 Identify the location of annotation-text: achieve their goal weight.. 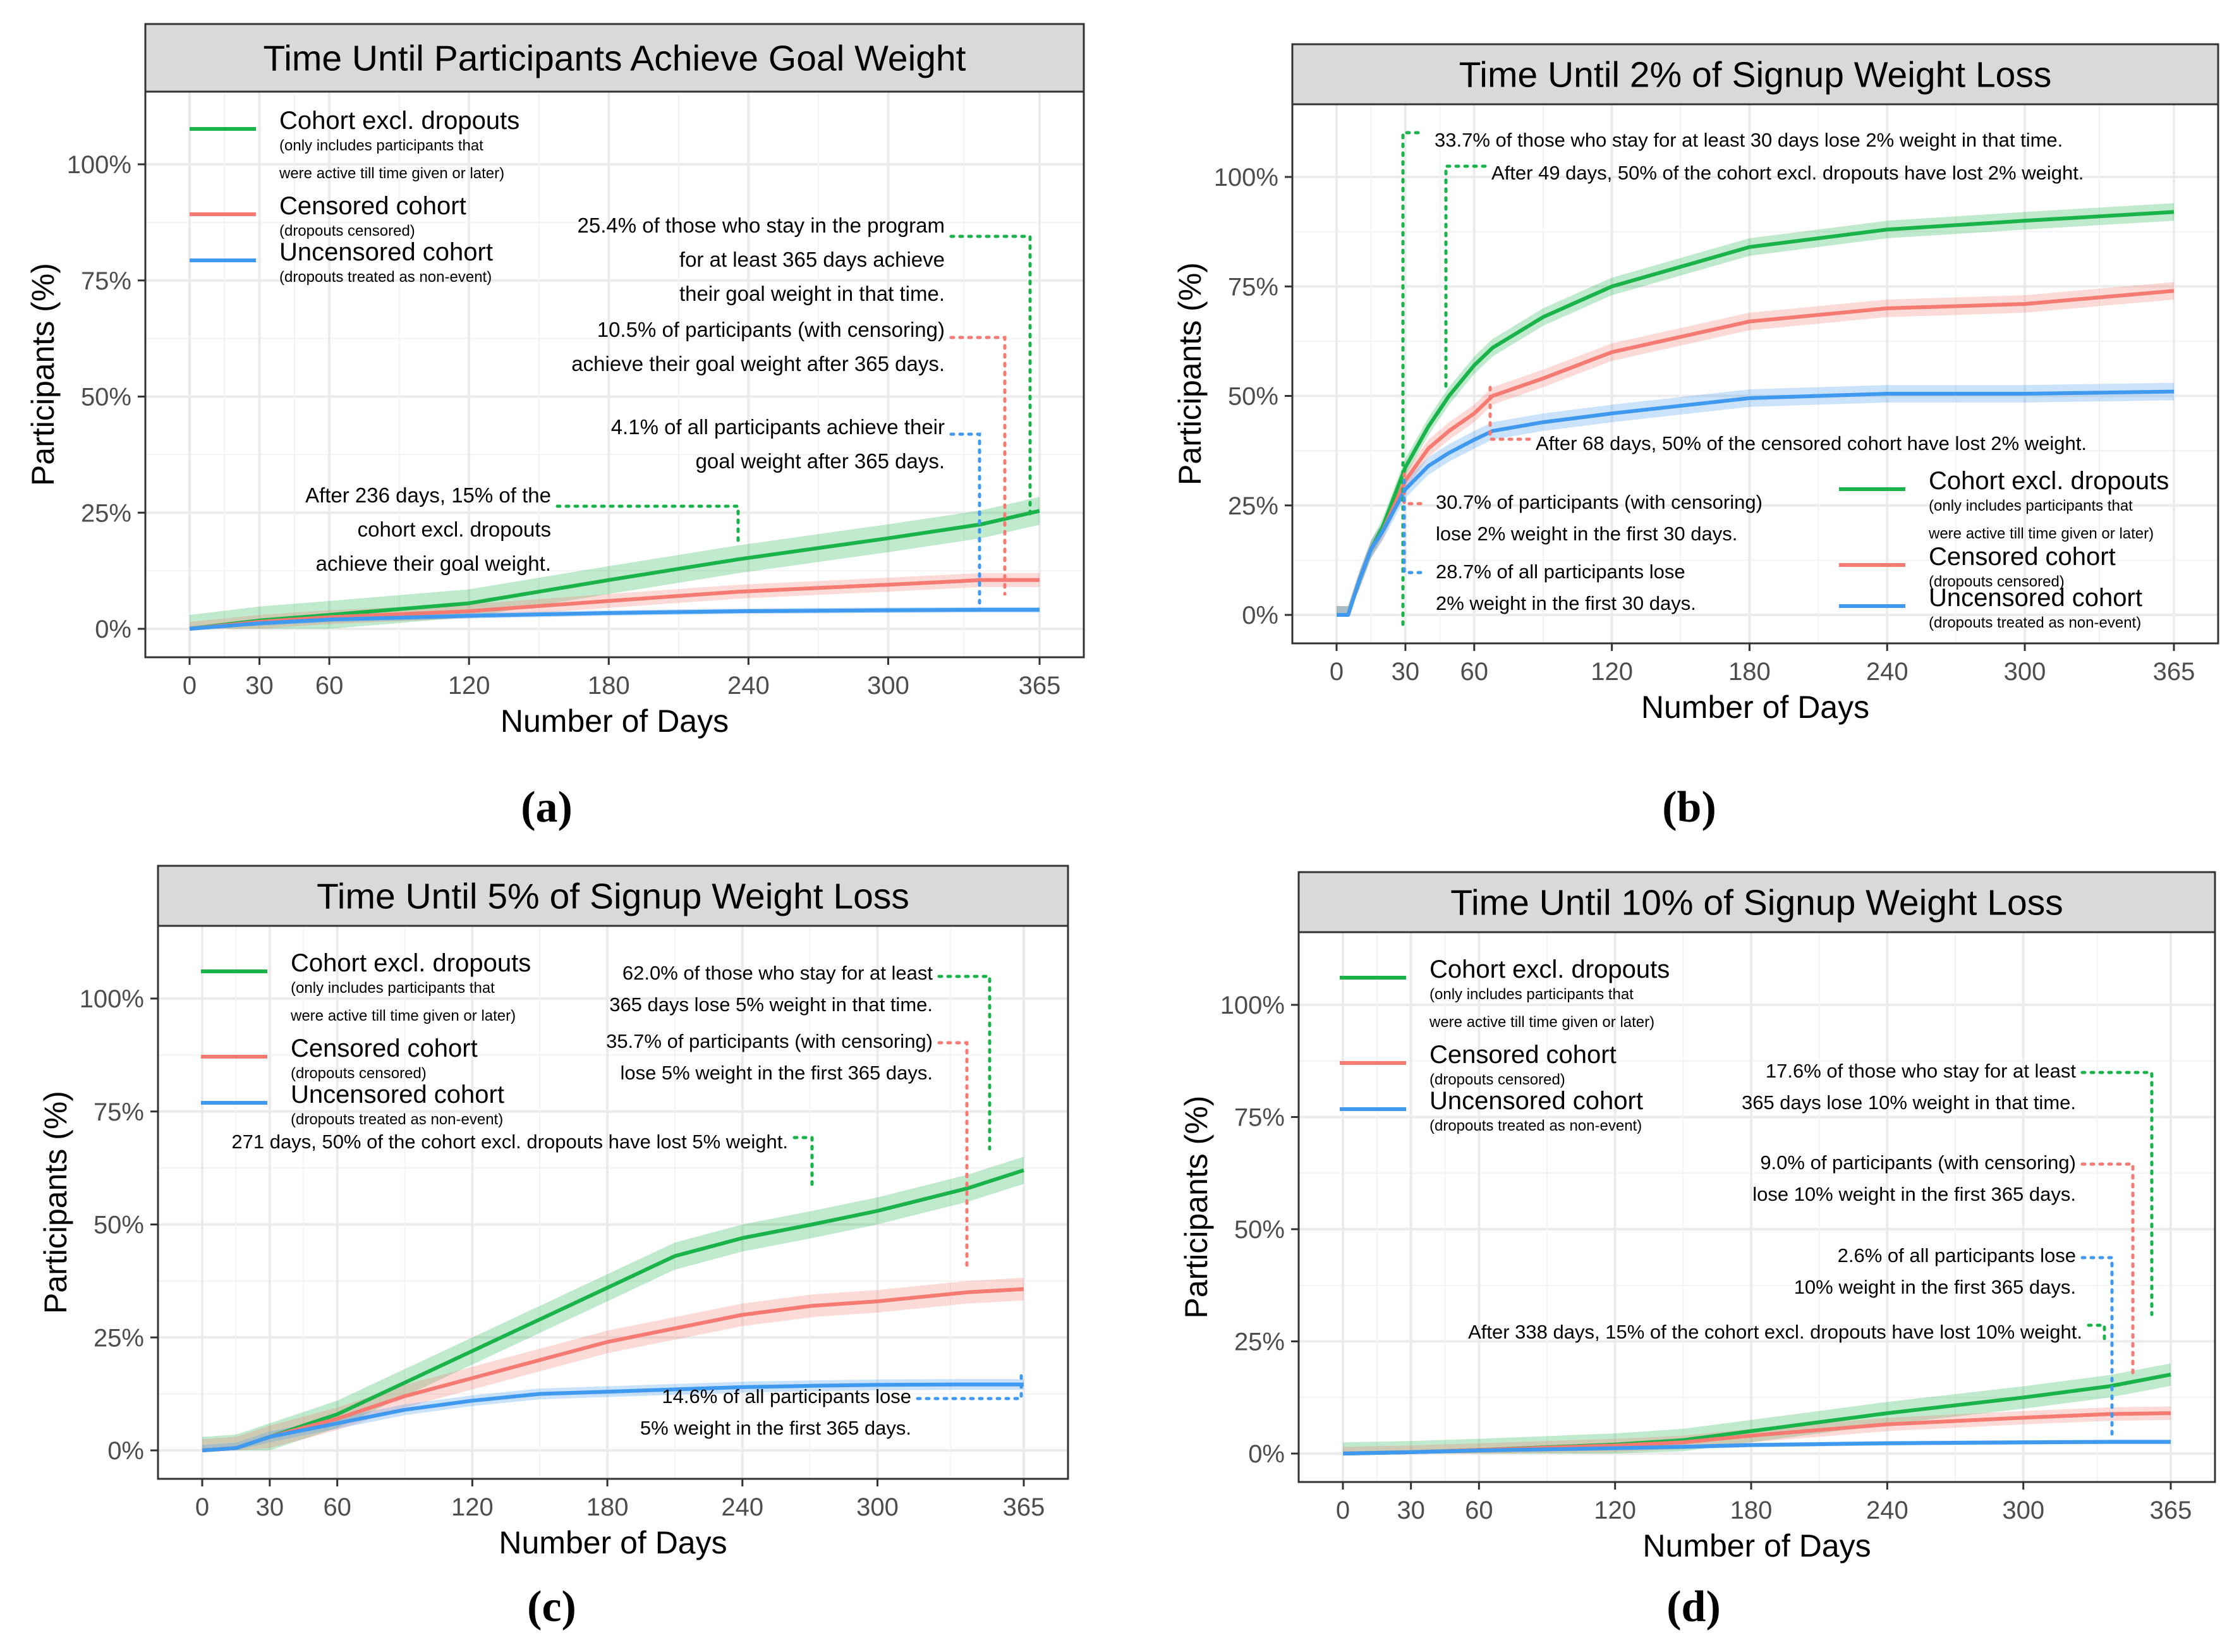
(433, 563).